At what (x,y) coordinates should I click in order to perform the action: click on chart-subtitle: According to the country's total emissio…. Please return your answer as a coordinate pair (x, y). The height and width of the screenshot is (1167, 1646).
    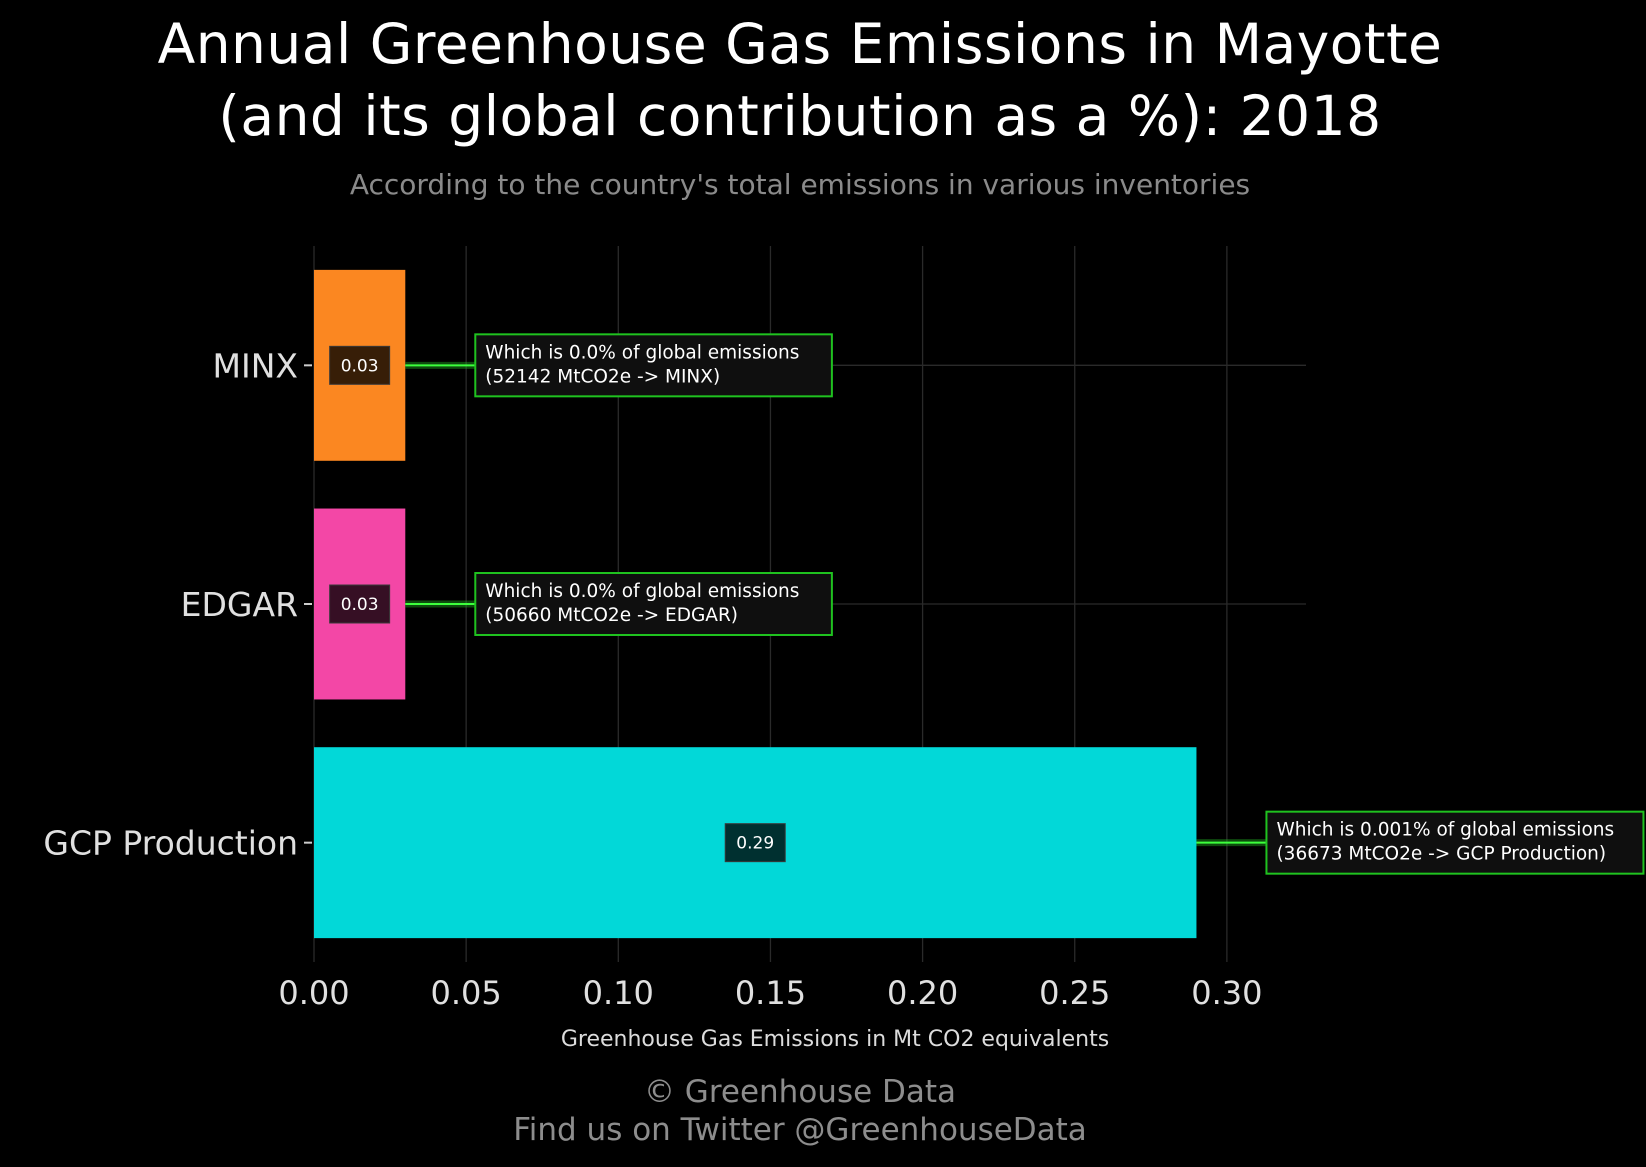
    Looking at the image, I should click on (800, 184).